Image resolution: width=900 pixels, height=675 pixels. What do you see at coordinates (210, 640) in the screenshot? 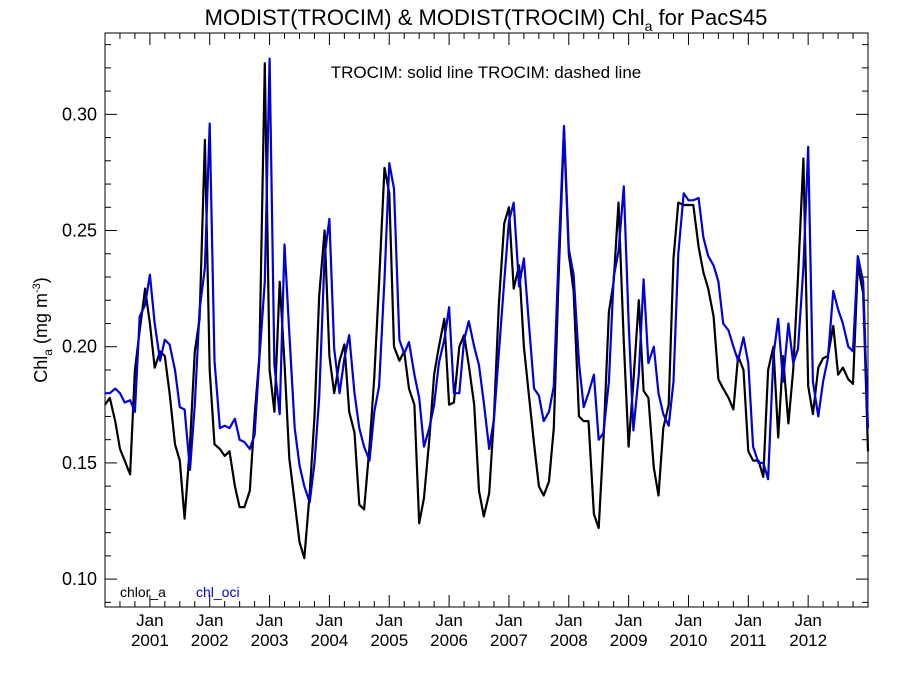
I see `x-tick-label-year: 2002` at bounding box center [210, 640].